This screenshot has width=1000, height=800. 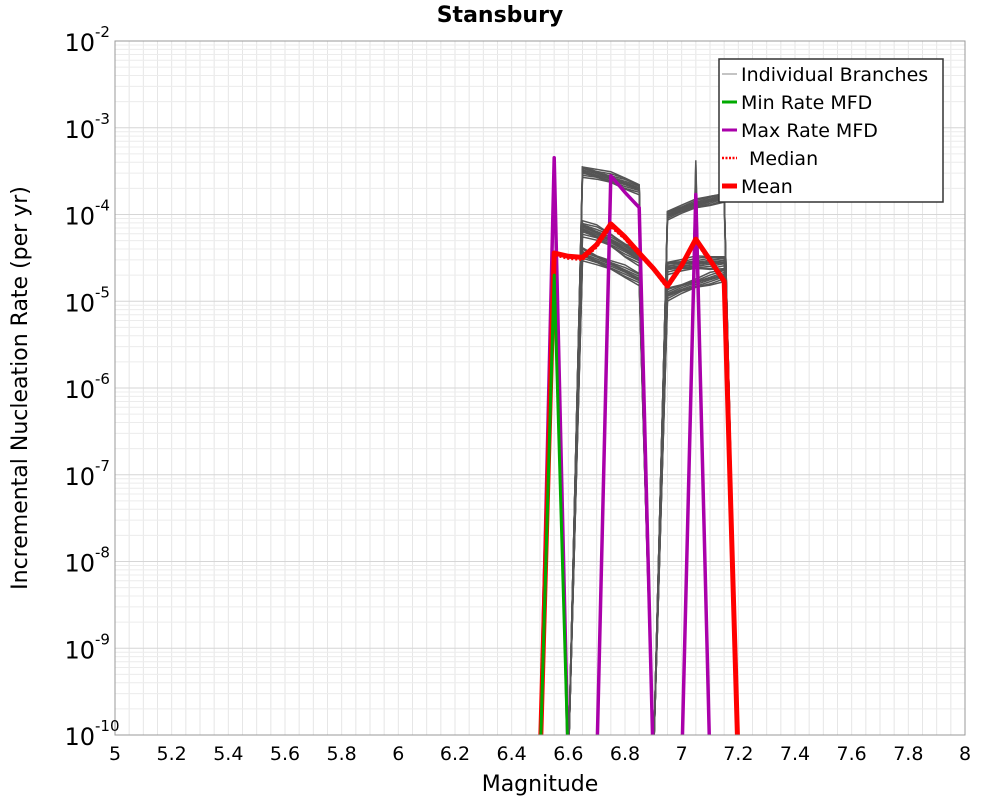 I want to click on series-line-median, so click(x=639, y=480).